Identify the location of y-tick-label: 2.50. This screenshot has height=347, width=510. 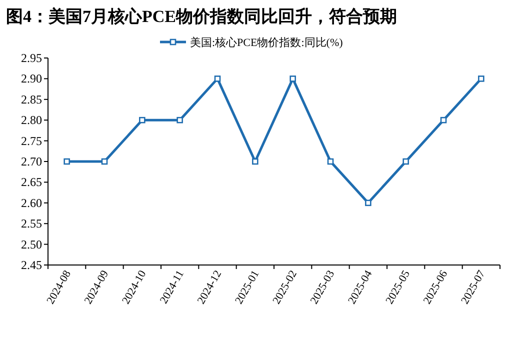
(31, 244).